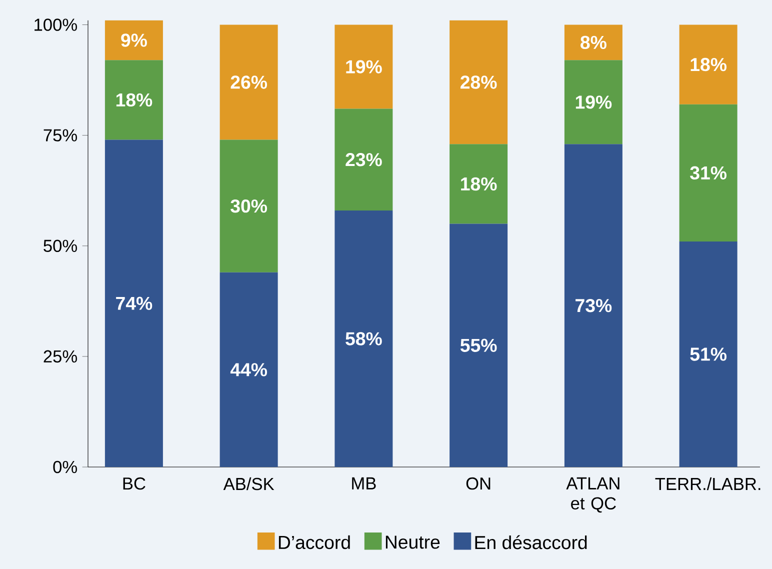 This screenshot has height=569, width=772. I want to click on data-label: 51%, so click(708, 354).